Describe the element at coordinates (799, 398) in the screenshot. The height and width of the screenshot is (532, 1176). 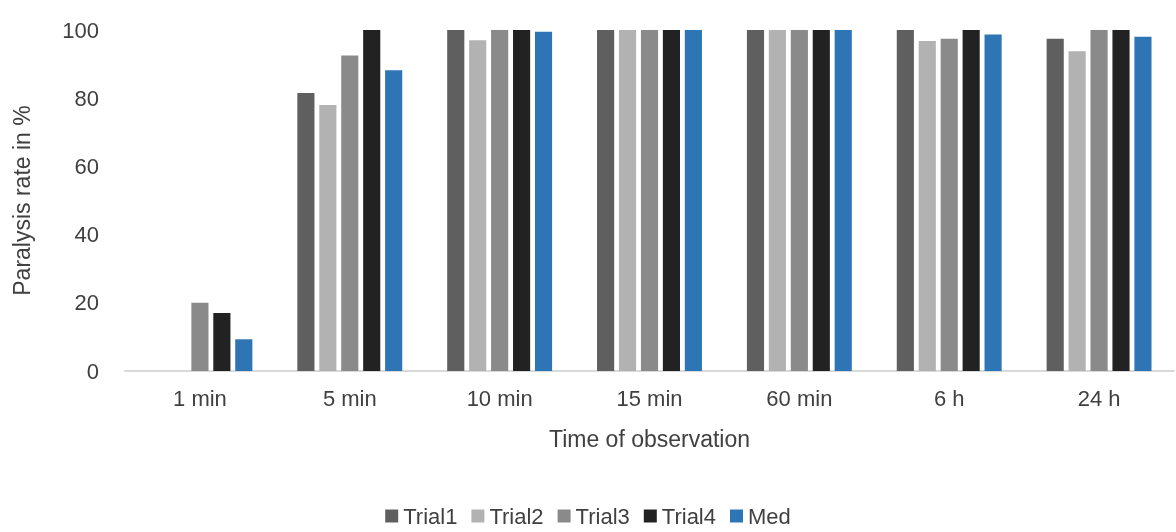
I see `x-tick-label: 60 min` at that location.